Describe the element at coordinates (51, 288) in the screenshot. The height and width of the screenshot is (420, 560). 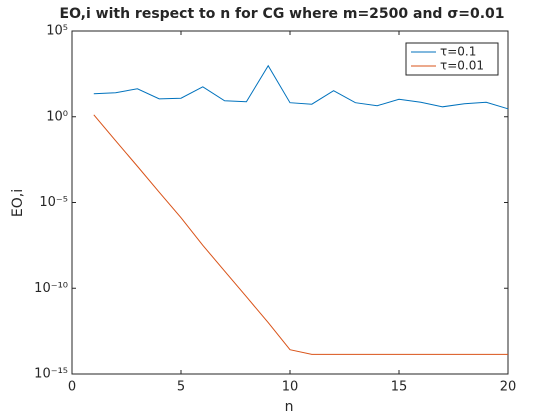
I see `y-tick-label: 10⁻¹⁰` at that location.